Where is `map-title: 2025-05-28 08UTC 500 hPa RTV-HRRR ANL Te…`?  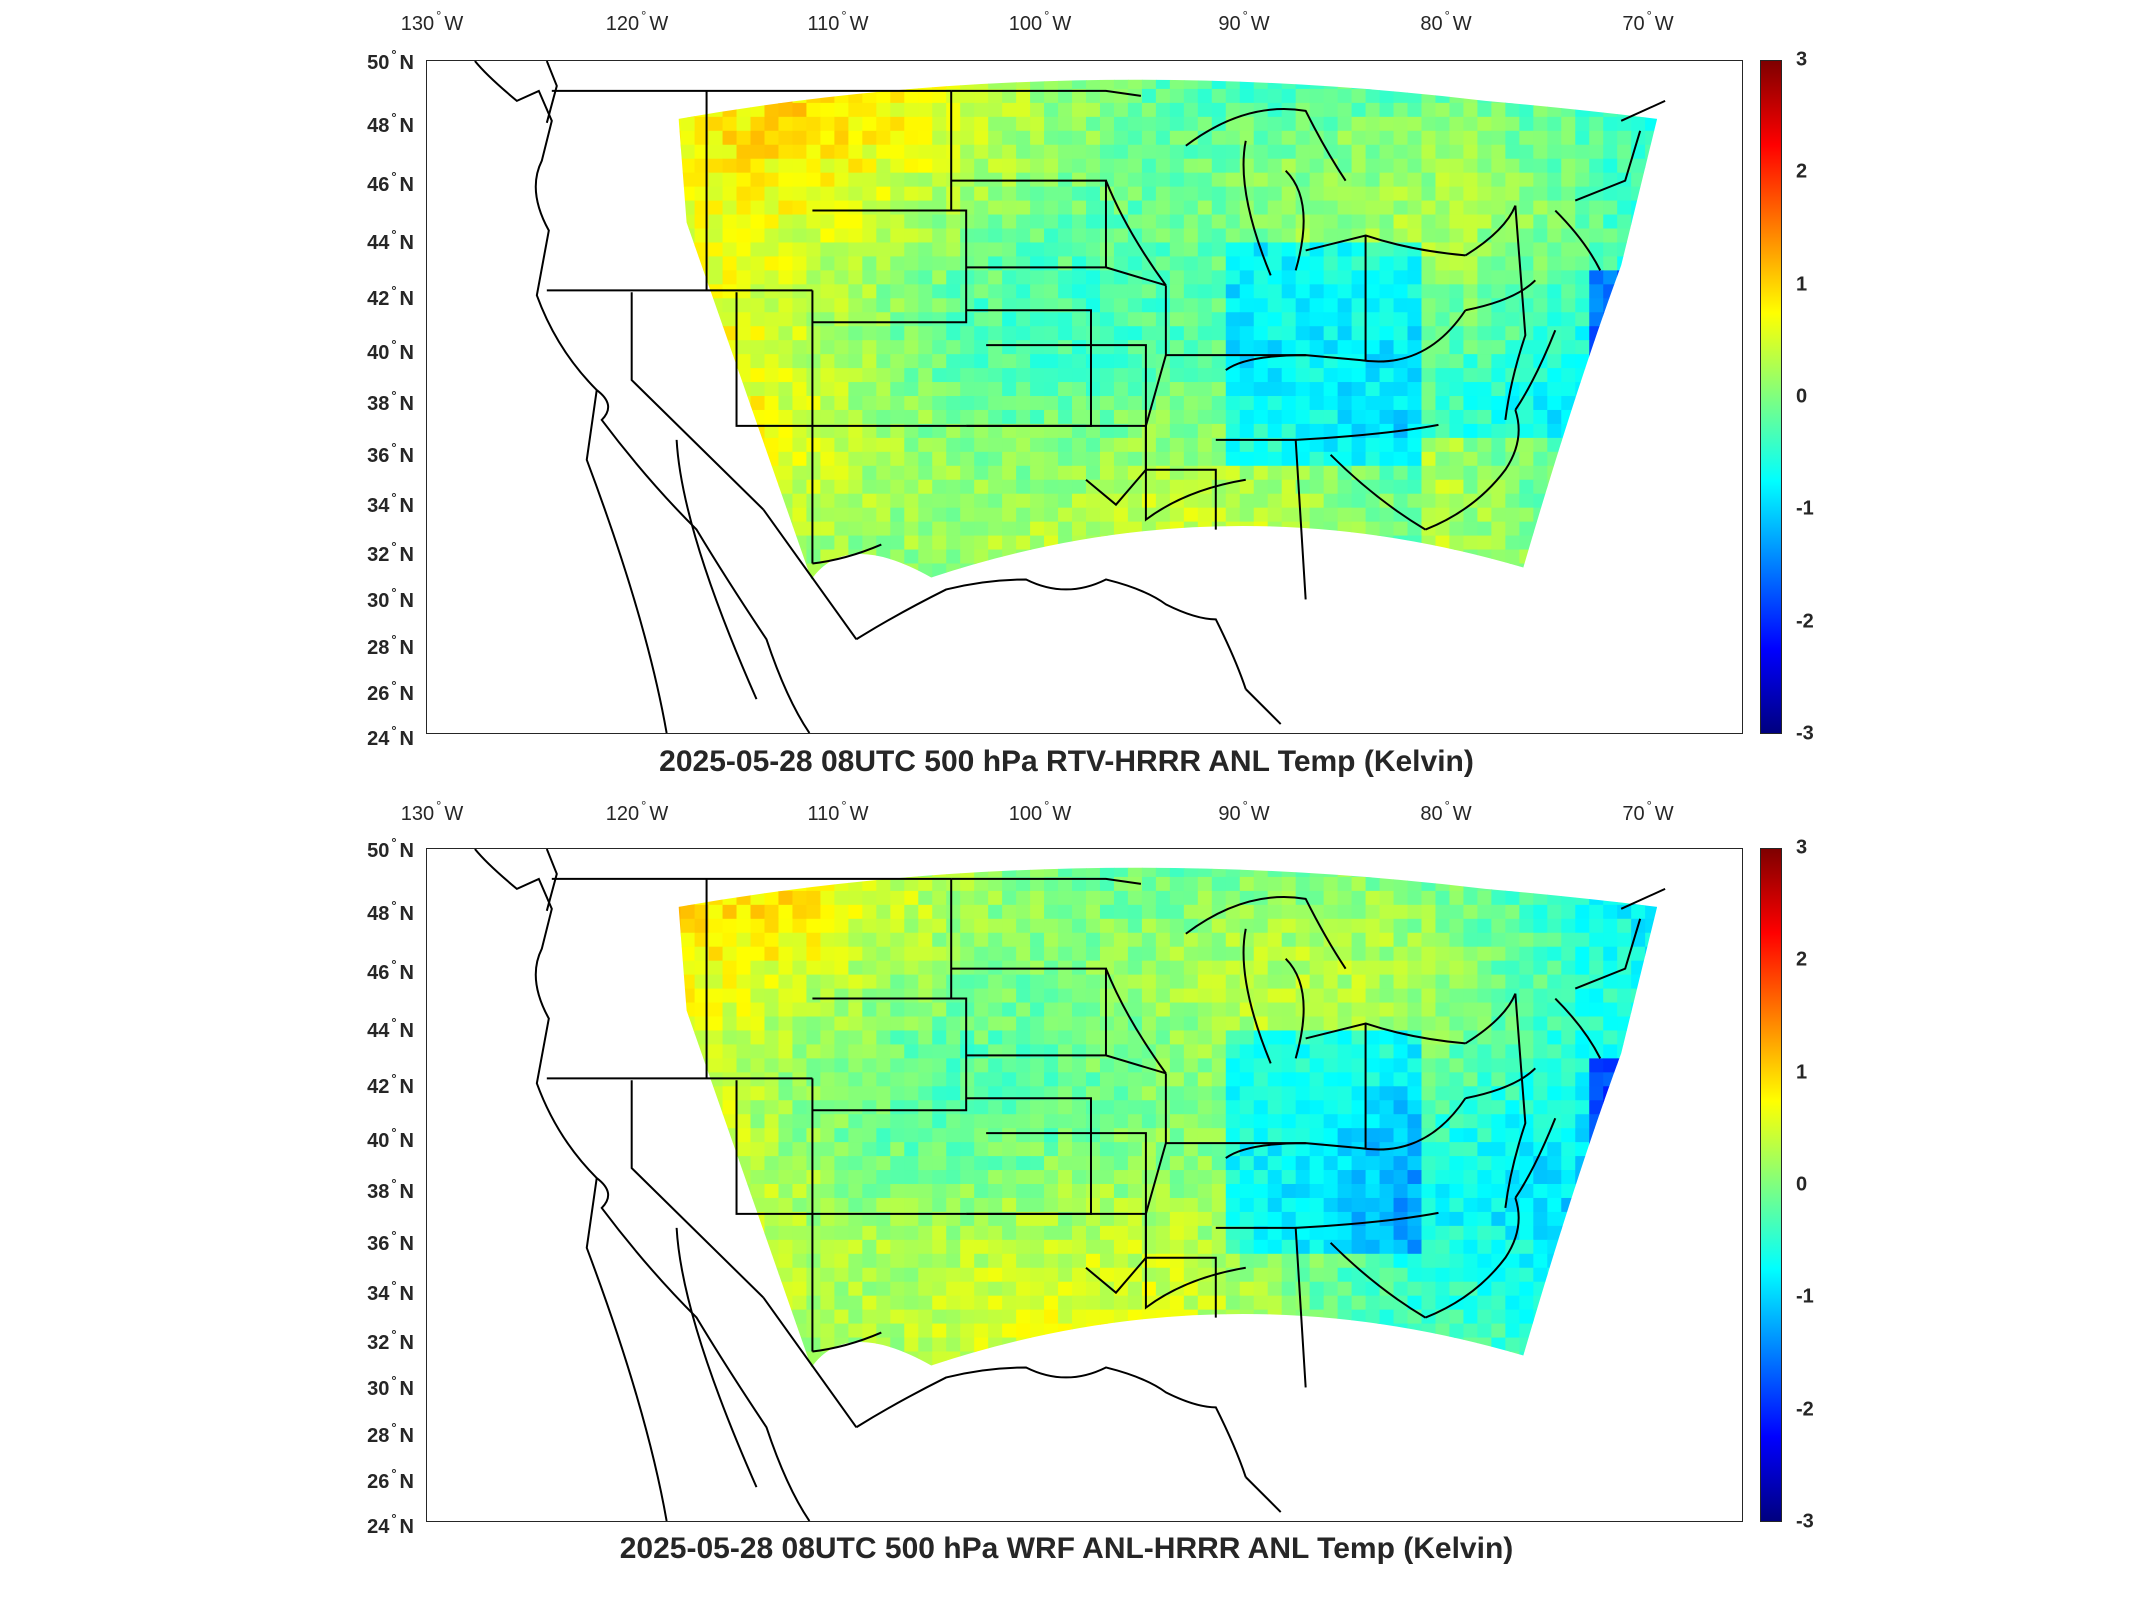 map-title: 2025-05-28 08UTC 500 hPa RTV-HRRR ANL Te… is located at coordinates (1066, 761).